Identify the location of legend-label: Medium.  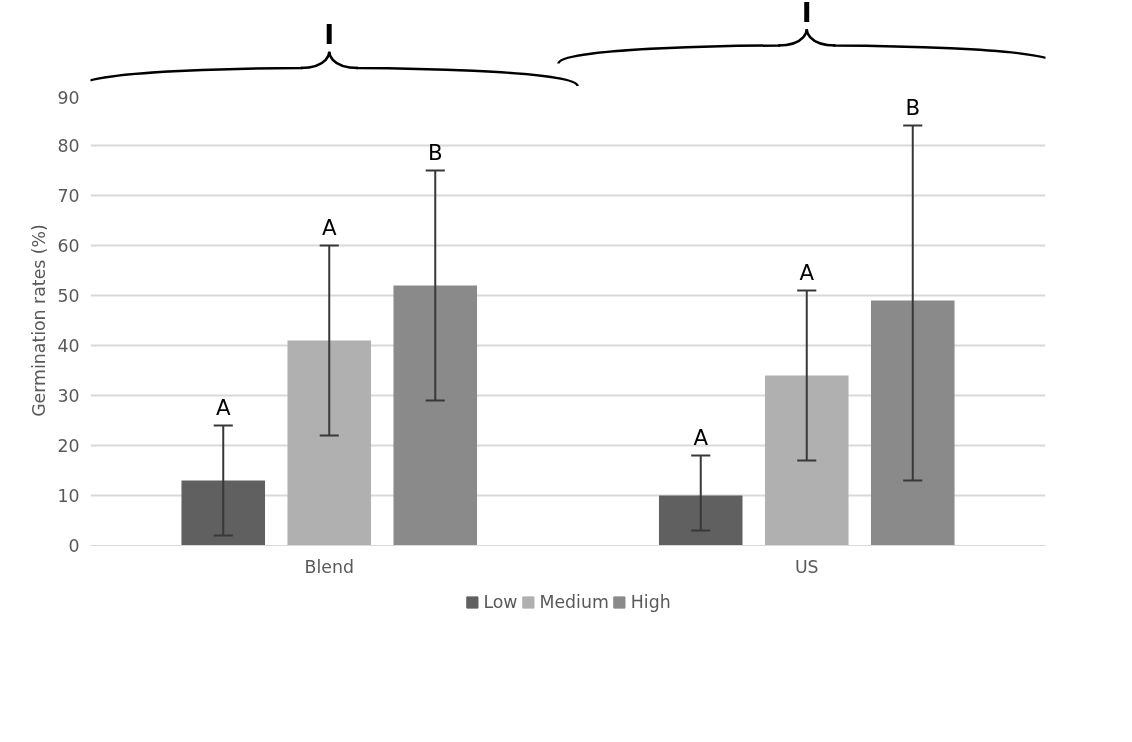
(574, 601).